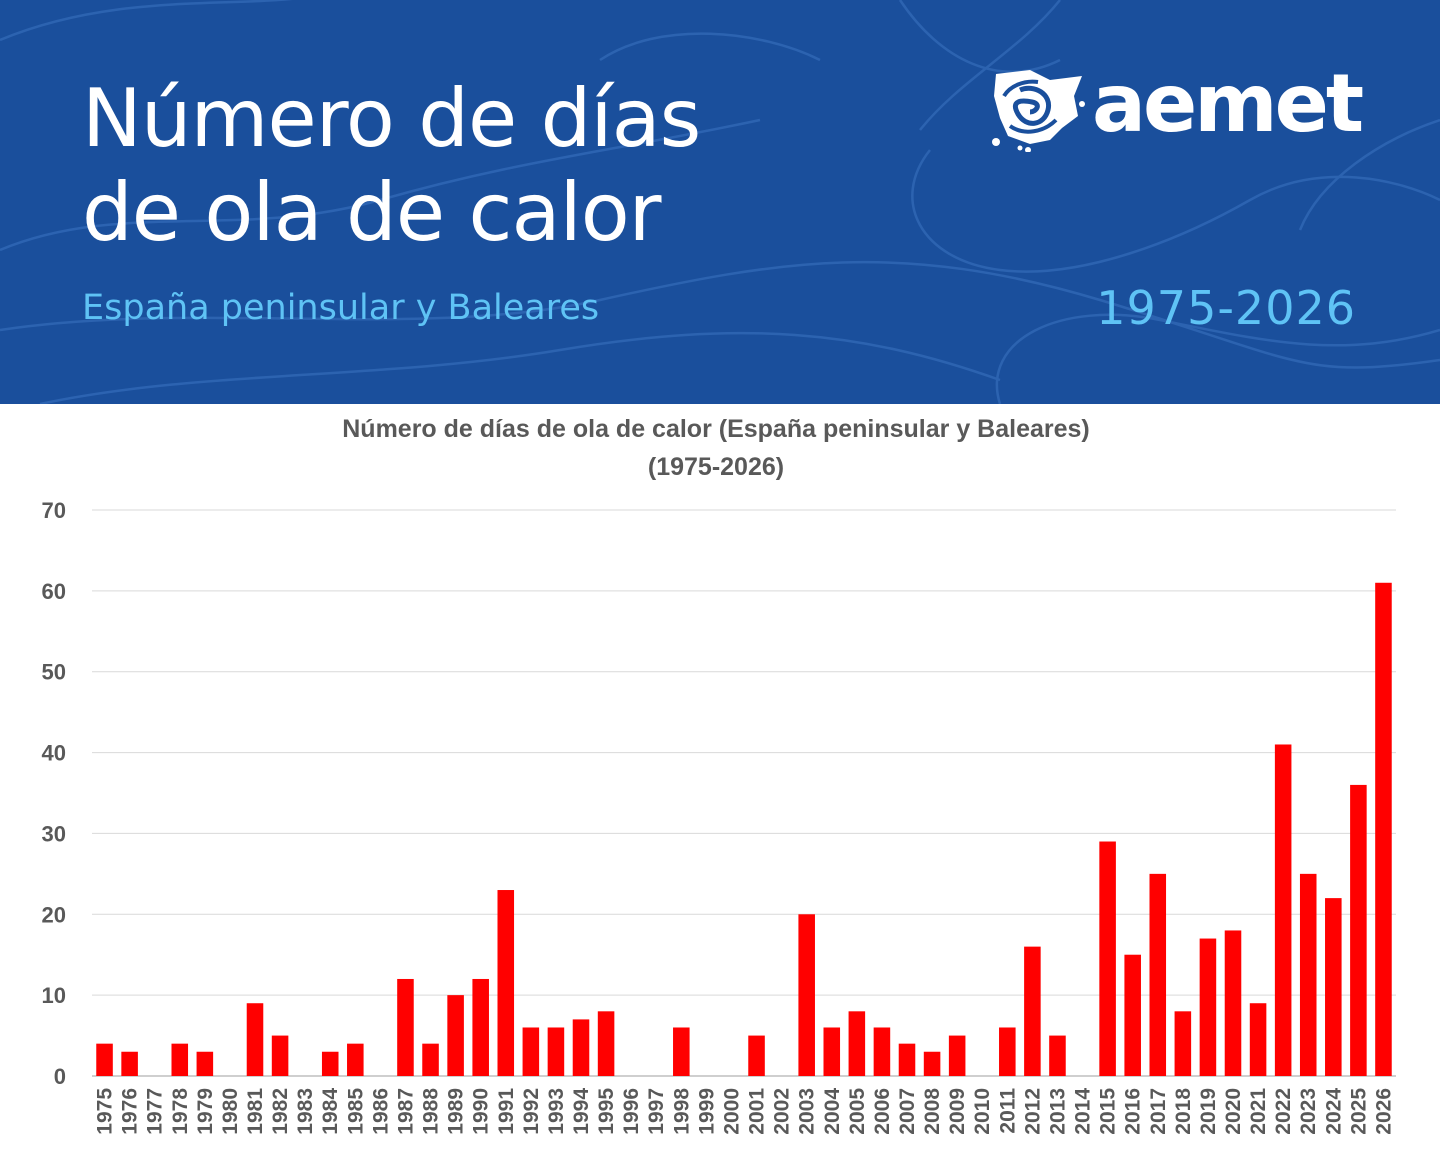 This screenshot has width=1440, height=1173. Describe the element at coordinates (581, 1111) in the screenshot. I see `x-tick-label: 1994` at that location.